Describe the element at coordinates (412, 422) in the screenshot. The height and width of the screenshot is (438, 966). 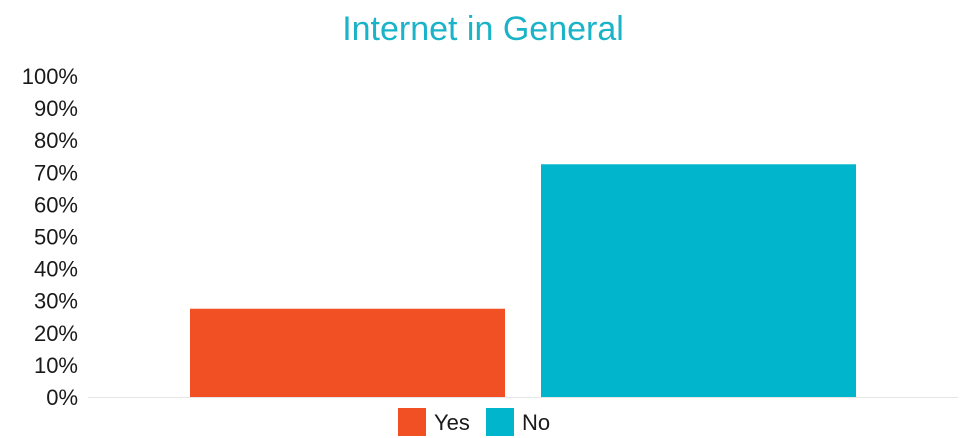
I see `legend-swatch-yes` at that location.